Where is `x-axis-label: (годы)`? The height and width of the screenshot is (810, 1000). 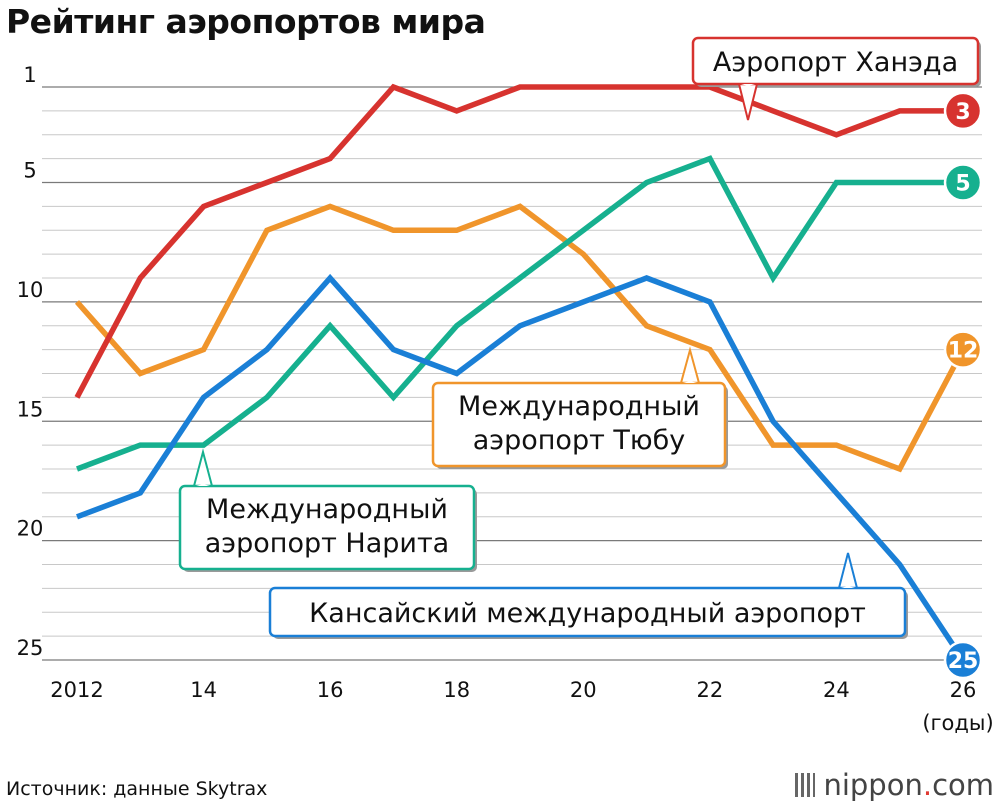 x-axis-label: (годы) is located at coordinates (957, 723).